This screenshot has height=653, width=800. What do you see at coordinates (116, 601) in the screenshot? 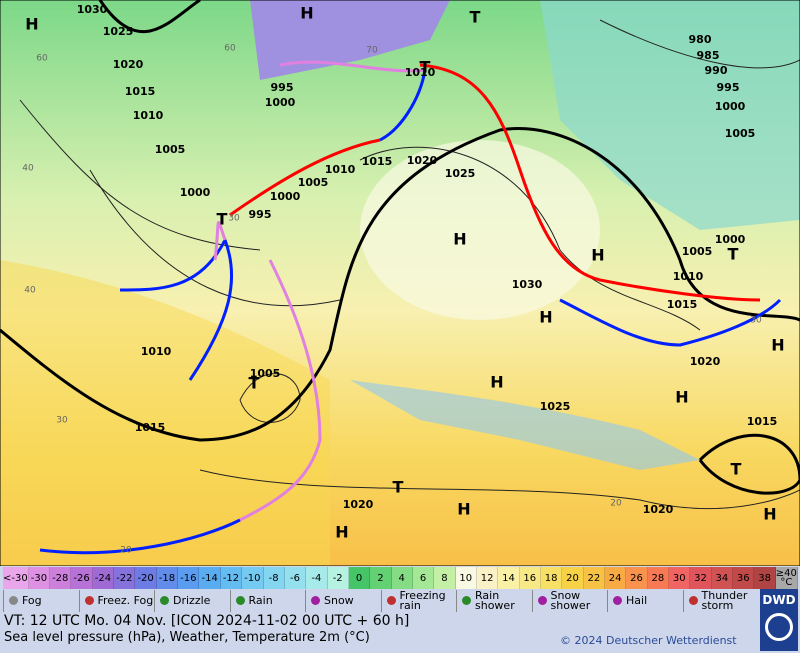
I see `weather-item: Freez. Fog` at bounding box center [116, 601].